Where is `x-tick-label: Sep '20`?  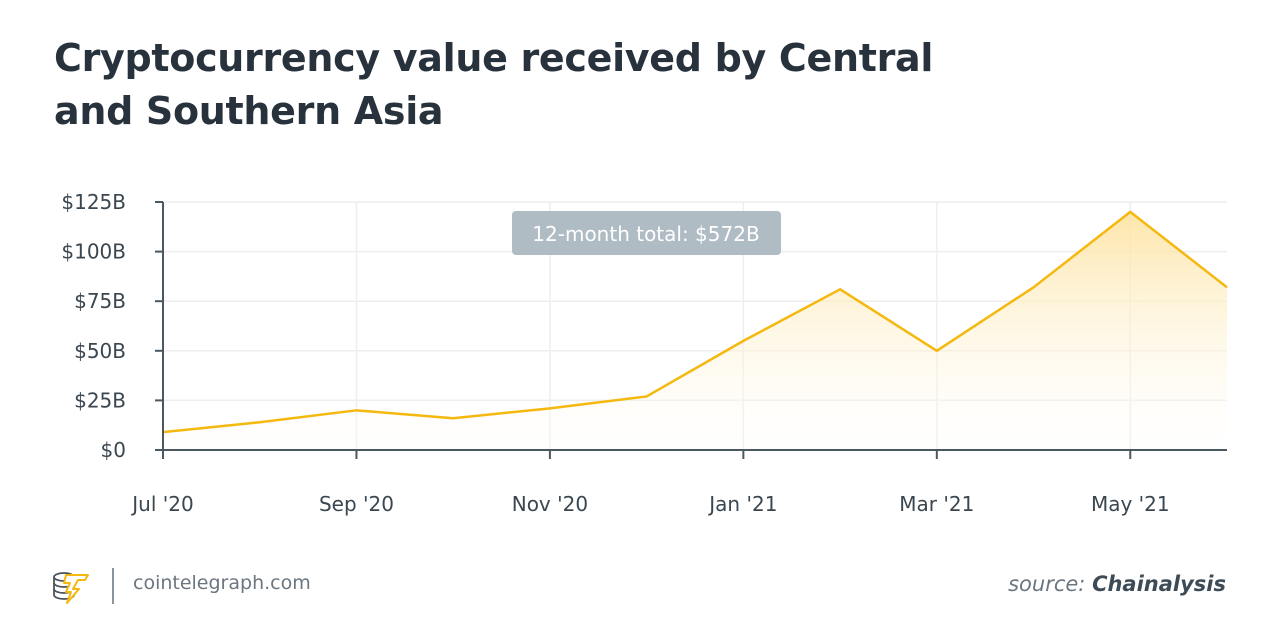 x-tick-label: Sep '20 is located at coordinates (356, 504).